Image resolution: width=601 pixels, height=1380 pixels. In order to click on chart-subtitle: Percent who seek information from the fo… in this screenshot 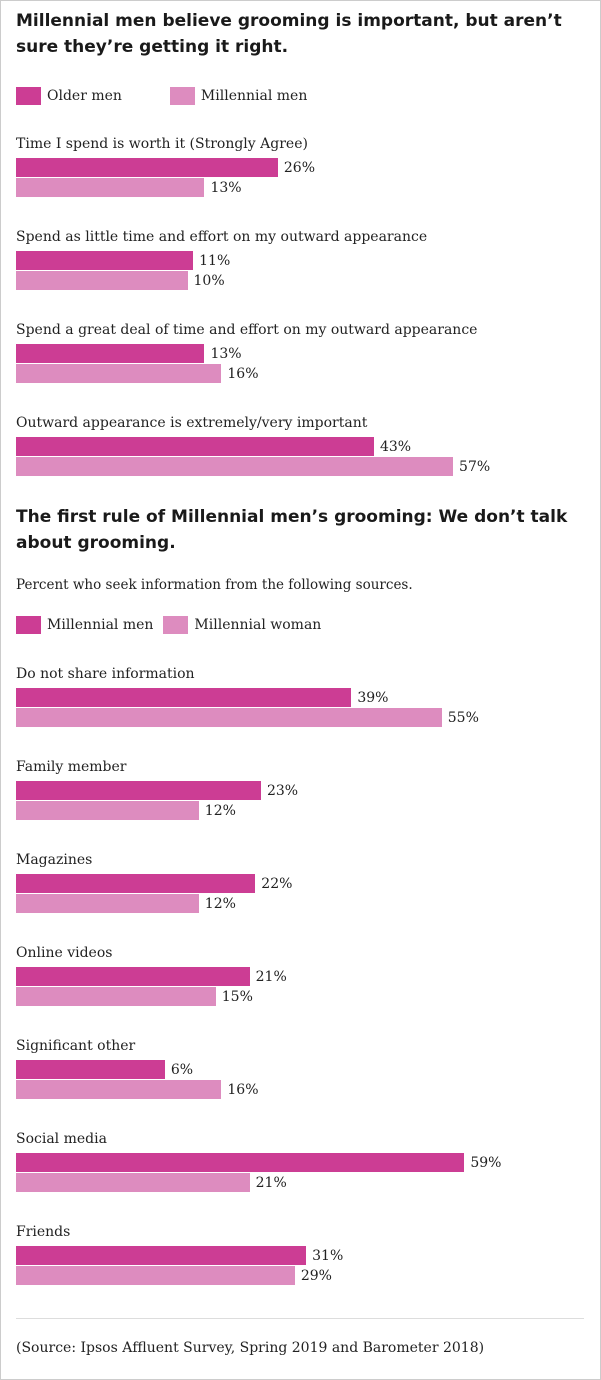, I will do `click(214, 585)`.